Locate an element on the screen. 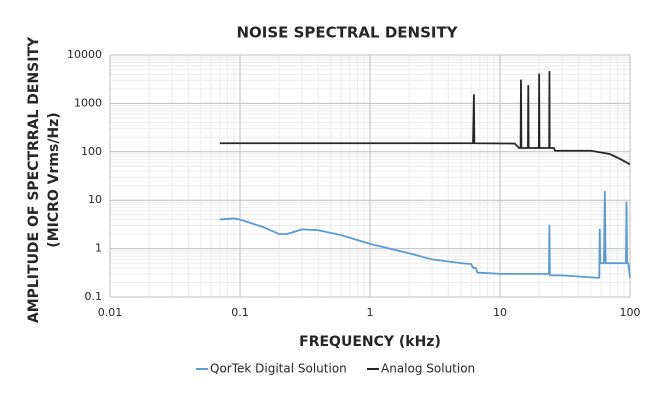 This screenshot has width=668, height=400. y-tick-label: 100 is located at coordinates (91, 151).